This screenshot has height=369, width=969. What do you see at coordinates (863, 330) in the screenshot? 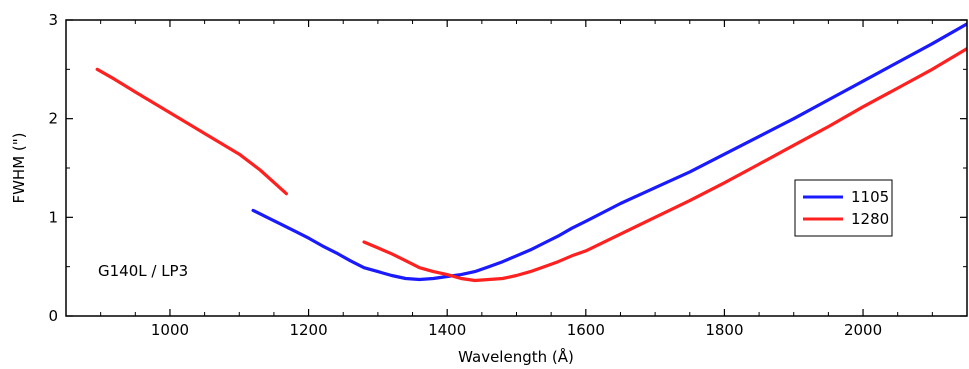
I see `x-tick-label: 2000` at bounding box center [863, 330].